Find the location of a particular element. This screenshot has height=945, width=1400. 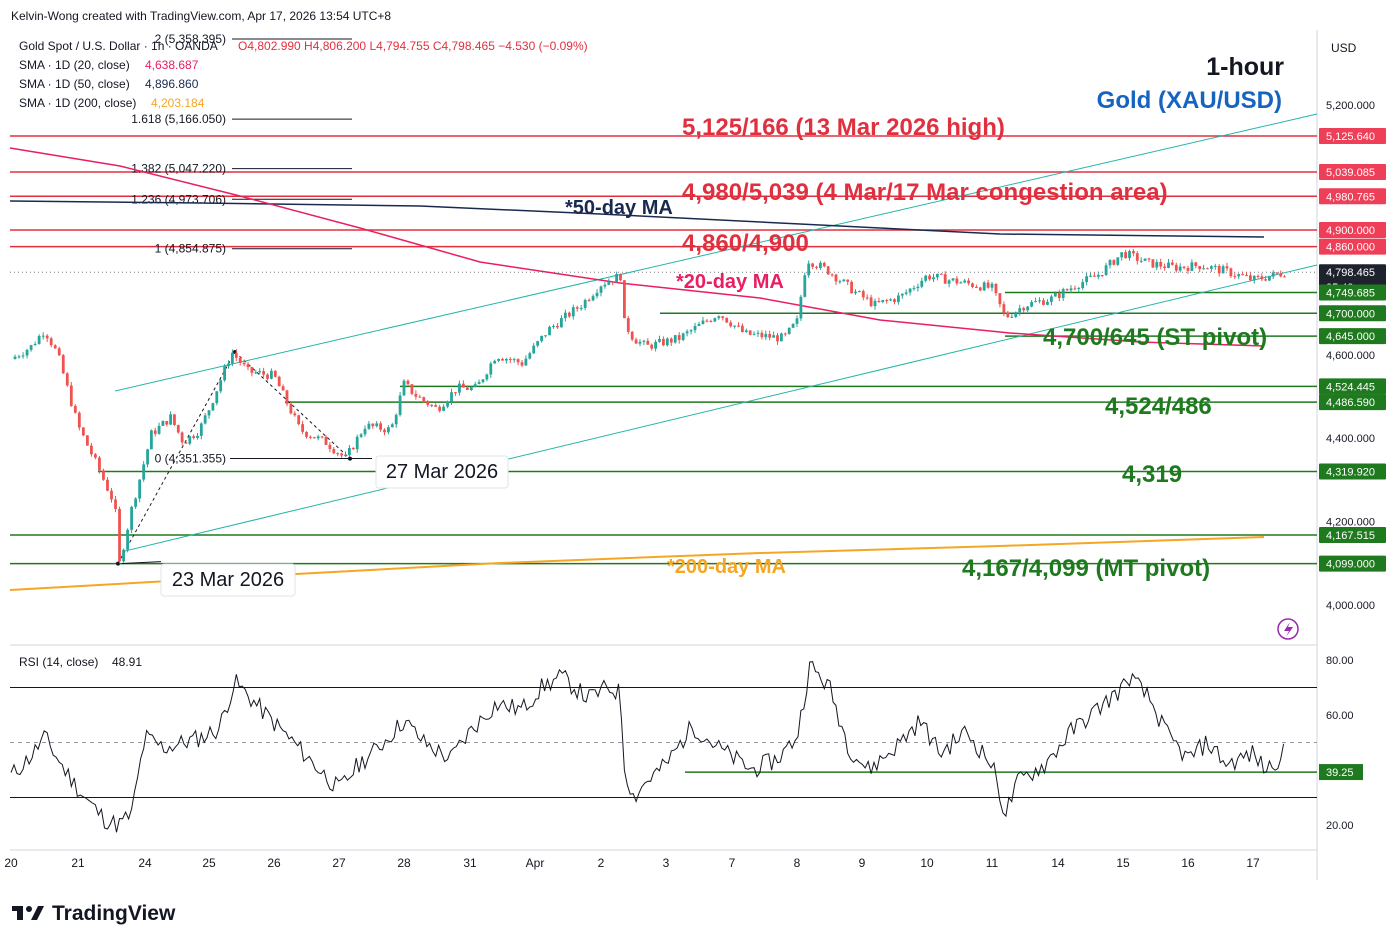

rsi-level-box is located at coordinates (1341, 772).